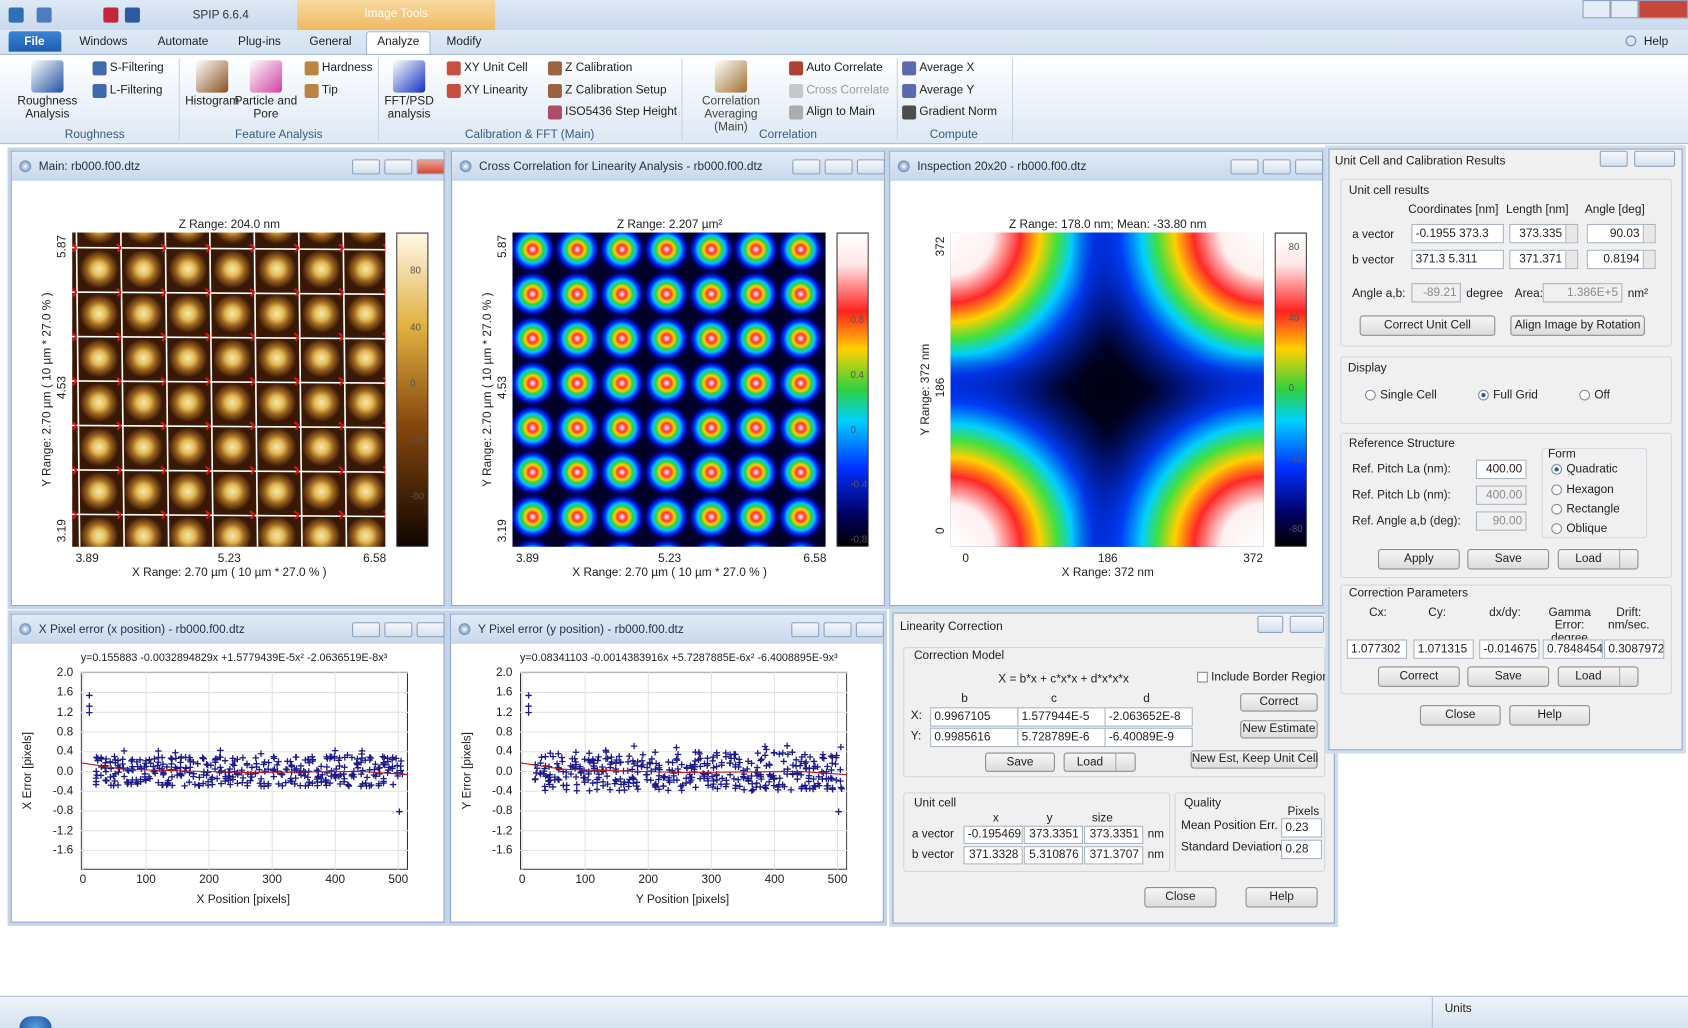 The height and width of the screenshot is (1028, 1688). What do you see at coordinates (1148, 737) in the screenshot?
I see `text-field: -6.40089E-9` at bounding box center [1148, 737].